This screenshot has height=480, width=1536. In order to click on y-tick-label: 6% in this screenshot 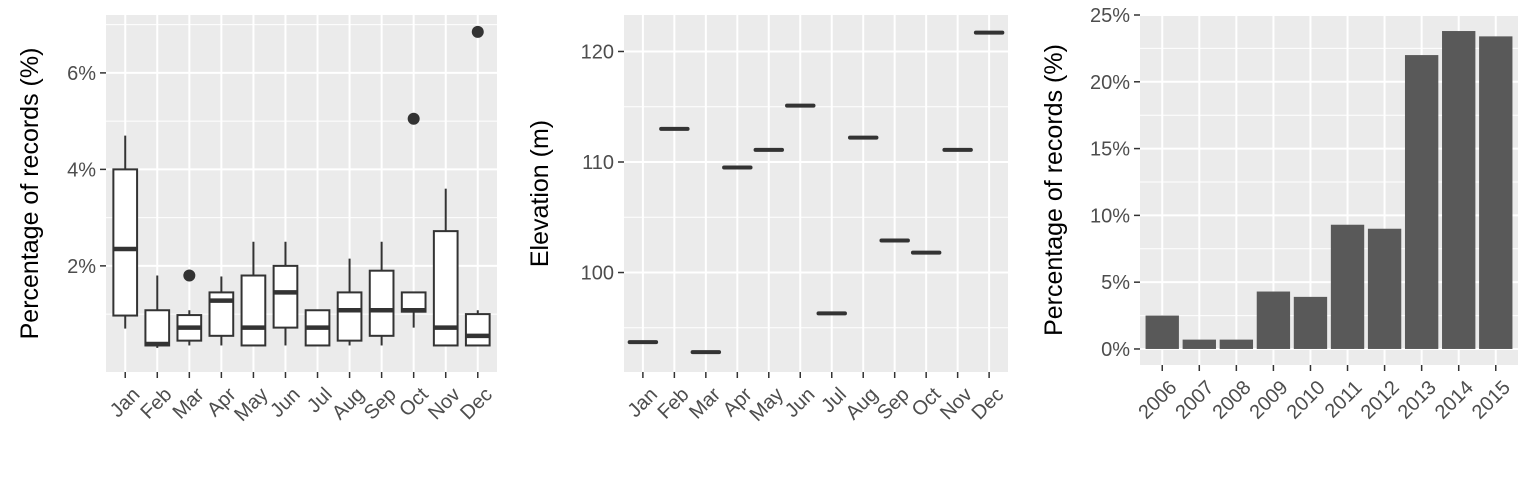, I will do `click(81, 74)`.